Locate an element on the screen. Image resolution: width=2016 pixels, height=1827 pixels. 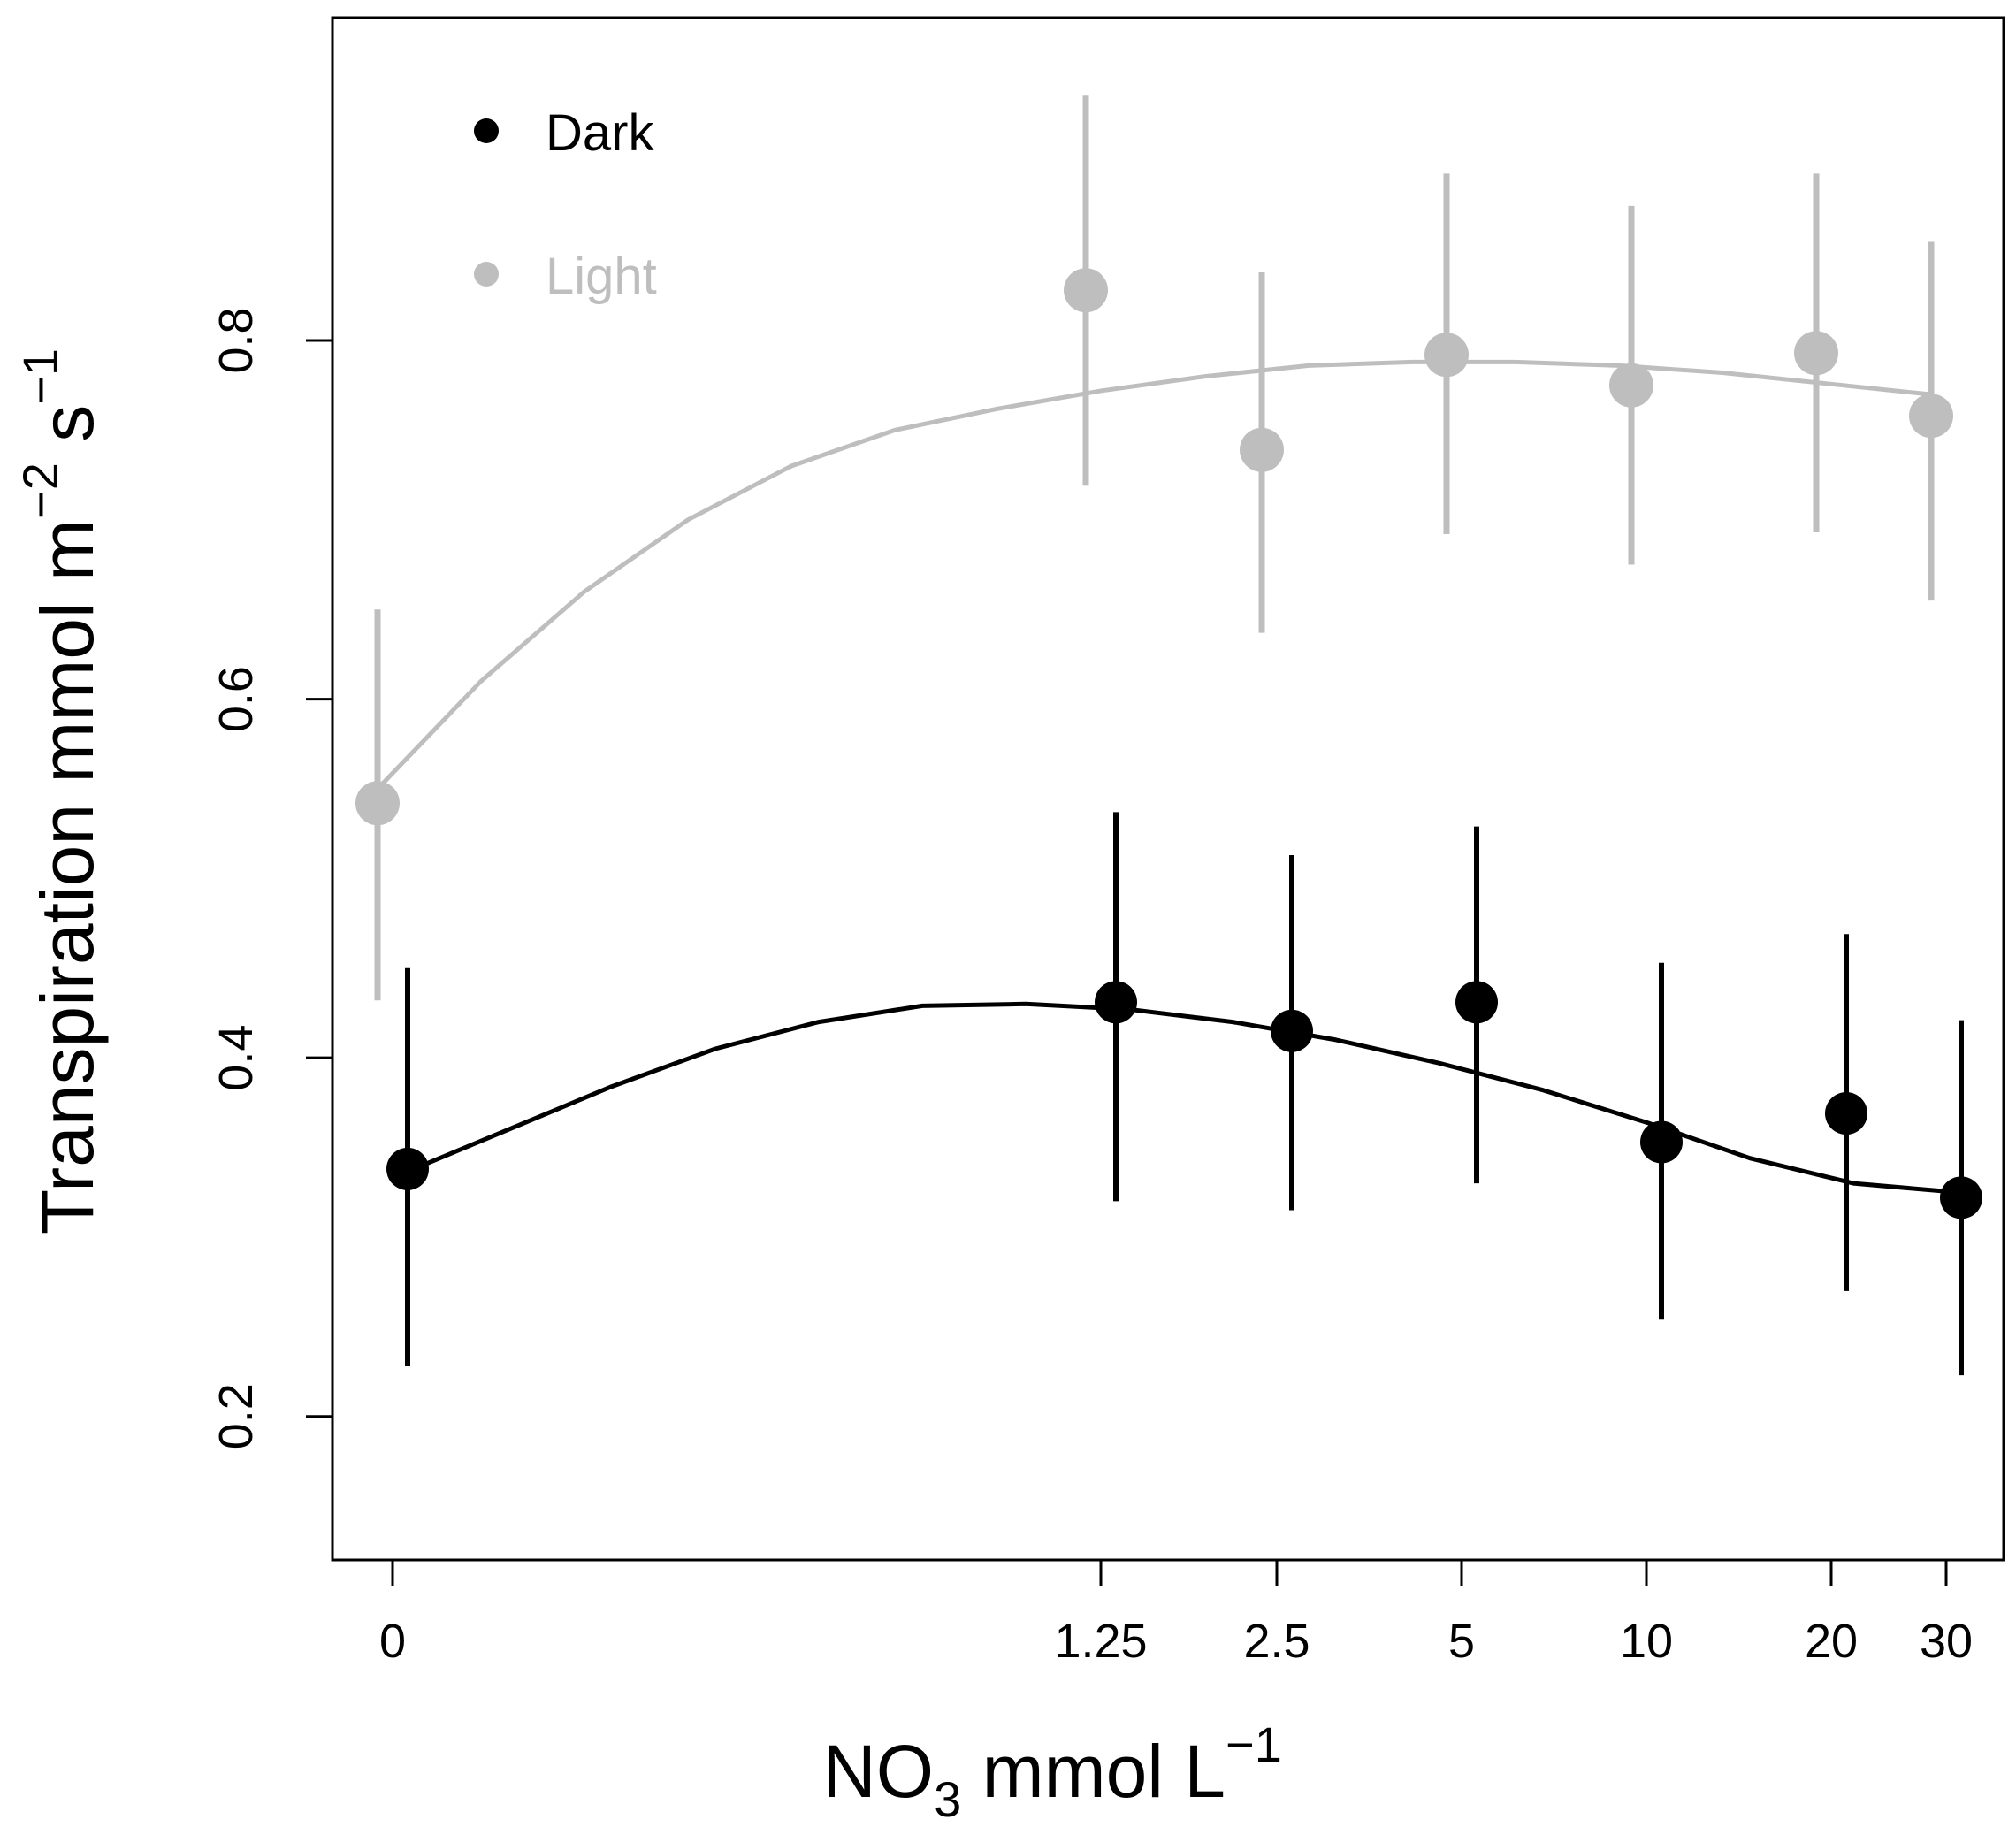
x-tick-label: 2.5 is located at coordinates (1276, 1641).